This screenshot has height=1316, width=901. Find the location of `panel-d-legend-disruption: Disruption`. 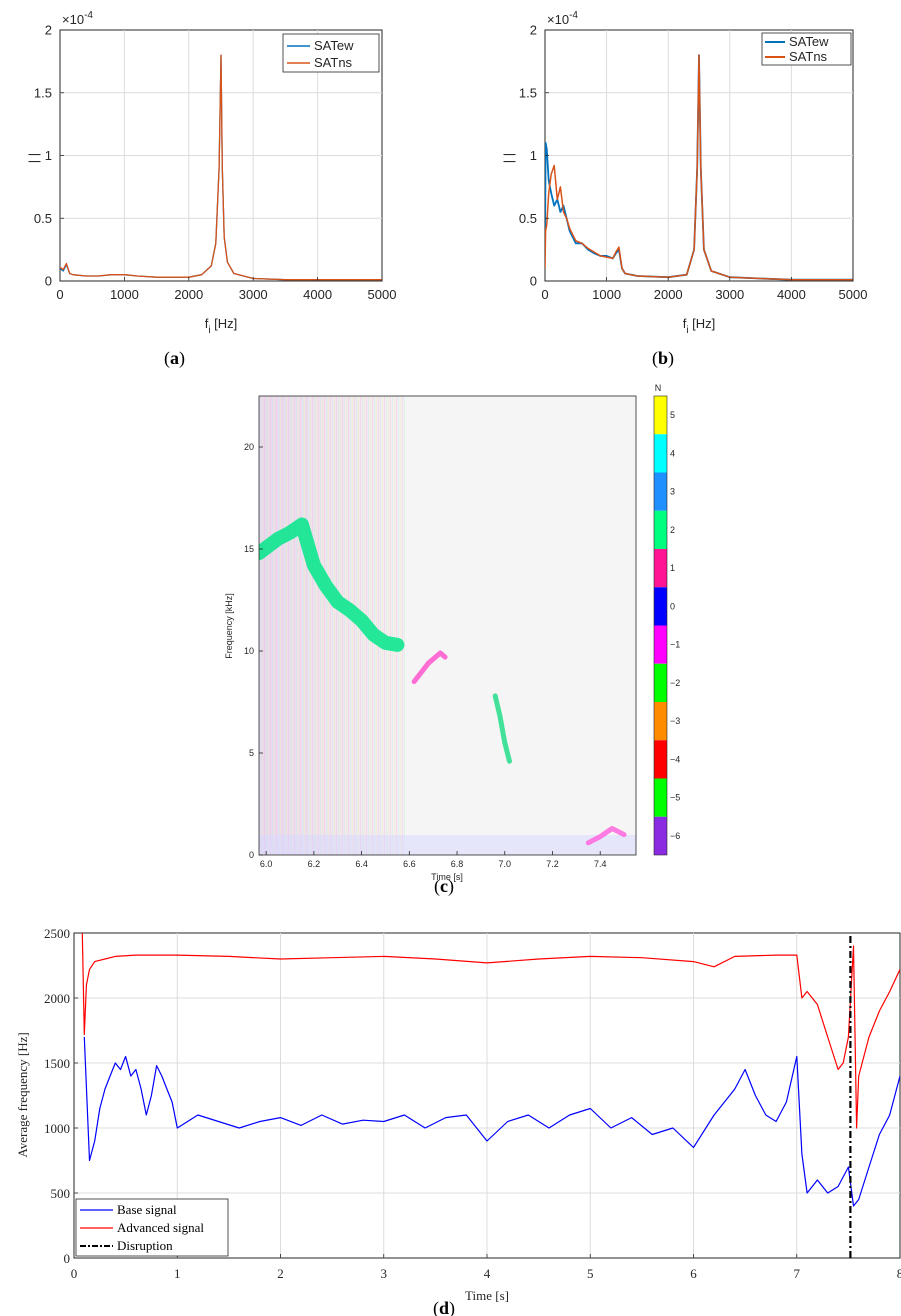

panel-d-legend-disruption: Disruption is located at coordinates (145, 1245).